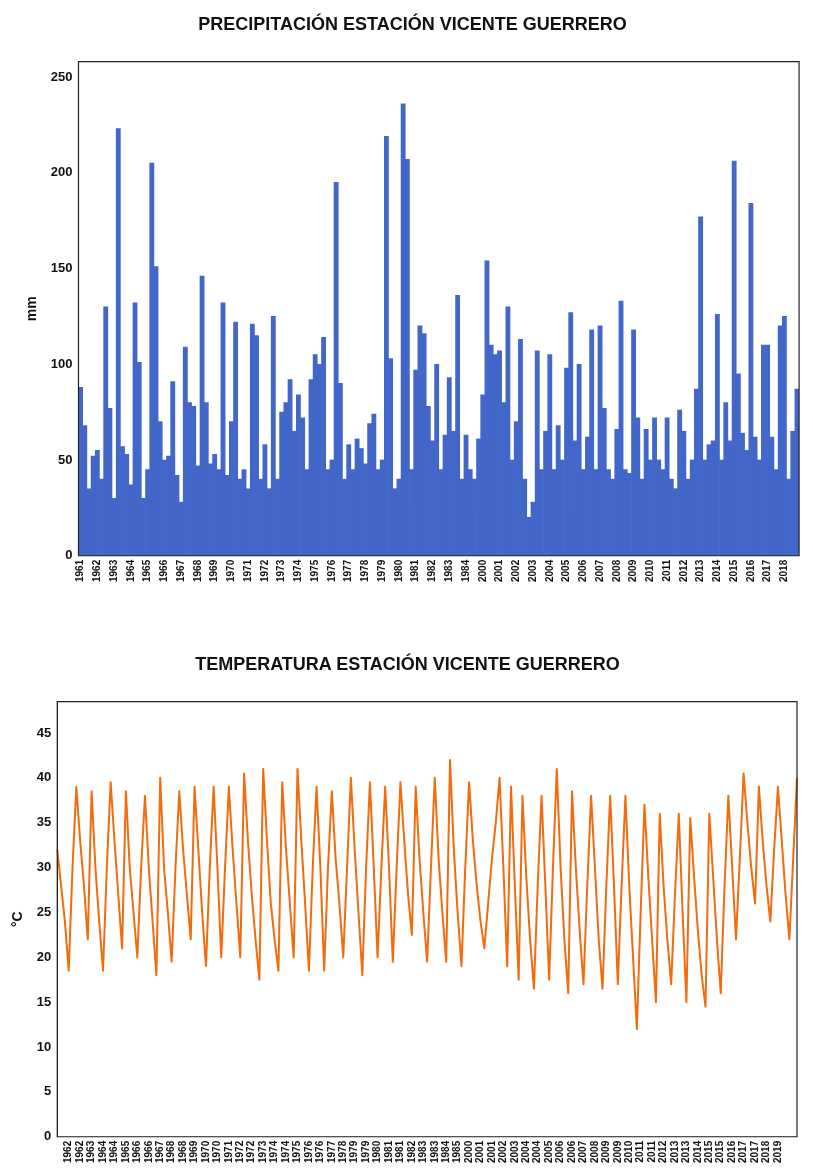 The image size is (813, 1169). I want to click on x-tick-label: 2014, so click(717, 570).